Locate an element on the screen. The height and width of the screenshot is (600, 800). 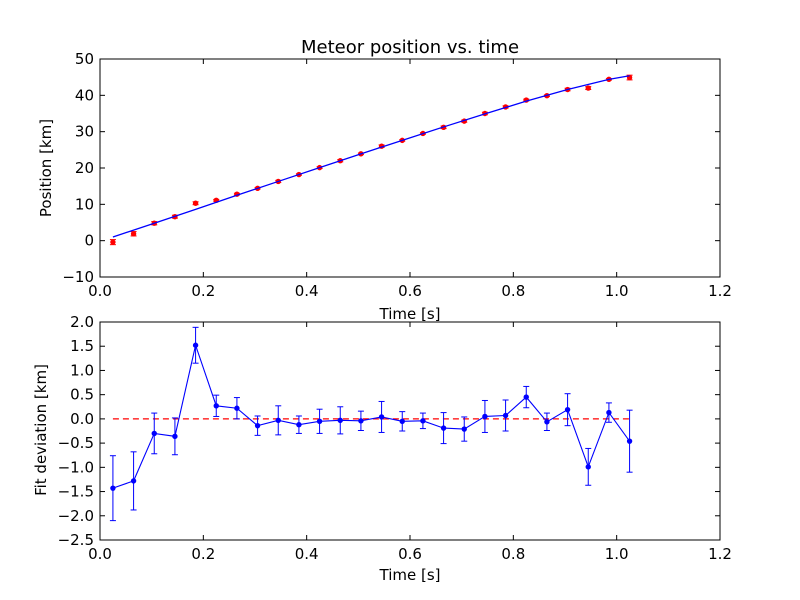
y-tick-label: 1.5 is located at coordinates (82, 346).